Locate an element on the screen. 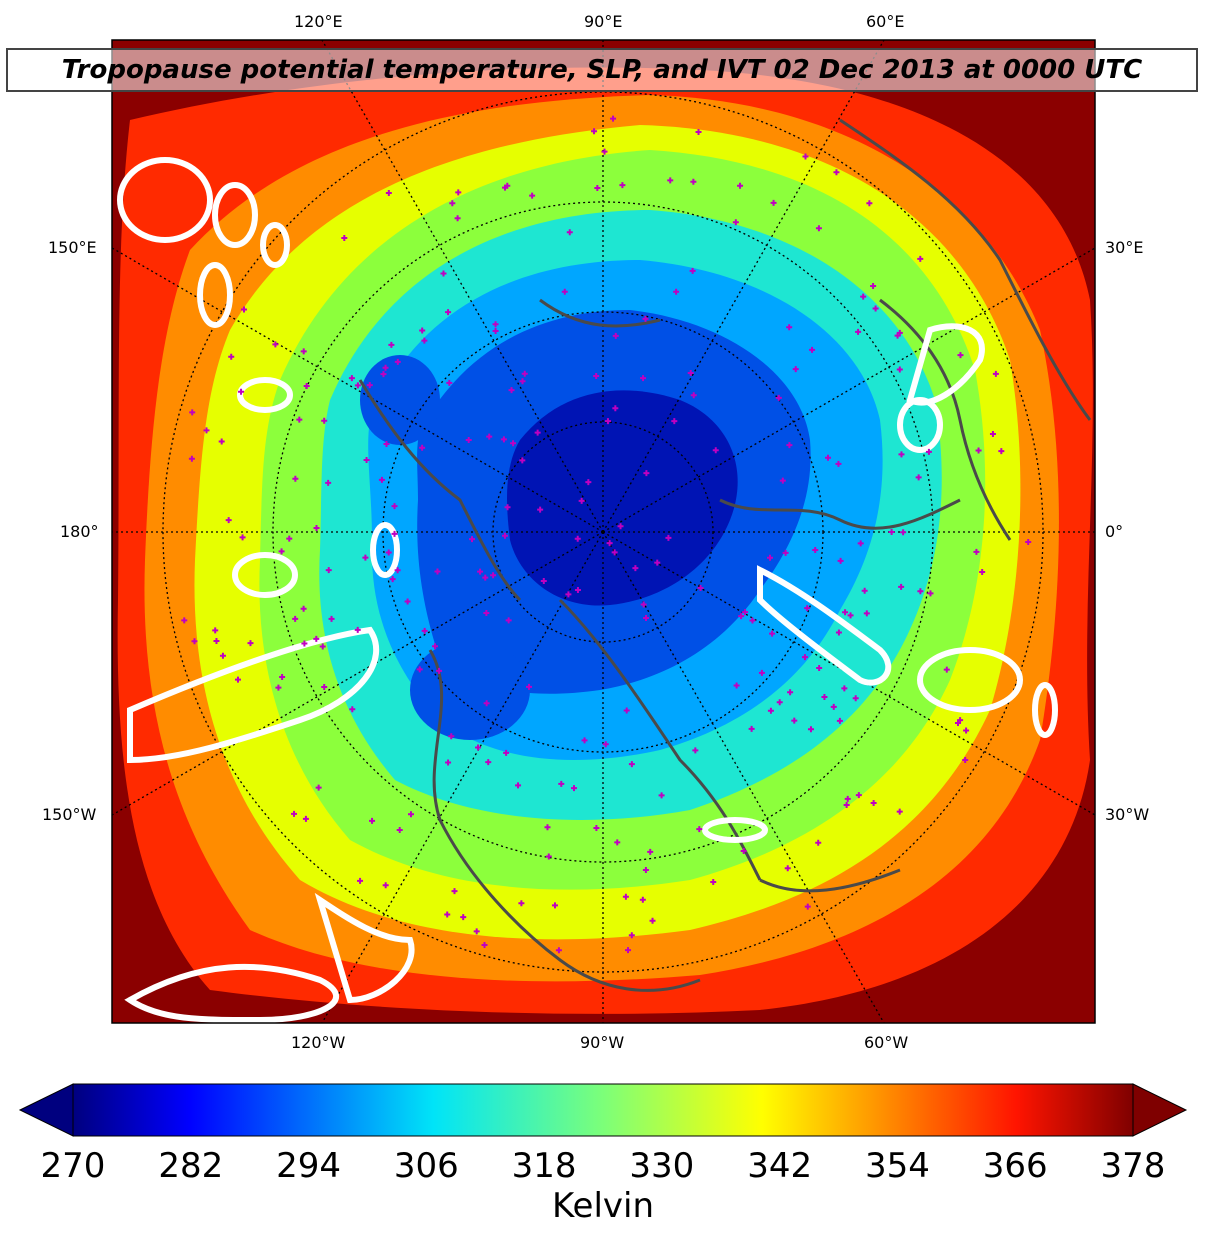 This screenshot has width=1206, height=1238. colorbar-extend-max is located at coordinates (1160, 1110).